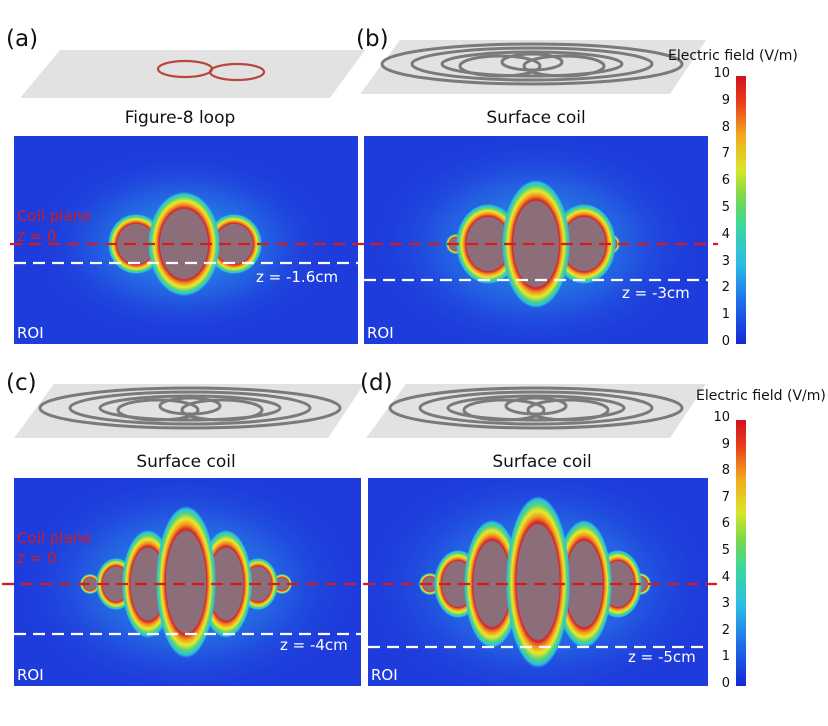  Describe the element at coordinates (536, 118) in the screenshot. I see `panel-b-title: Surface coil` at that location.